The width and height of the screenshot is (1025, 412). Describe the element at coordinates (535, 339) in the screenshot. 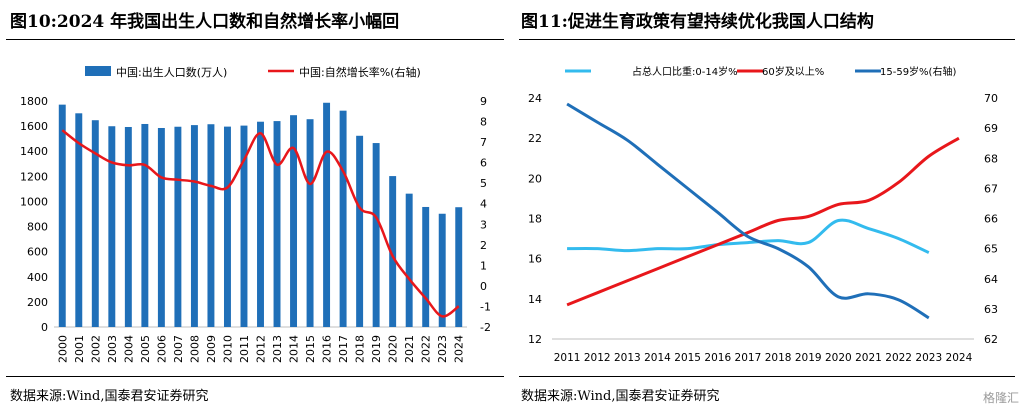

I see `y-left-tick-label: 12` at that location.